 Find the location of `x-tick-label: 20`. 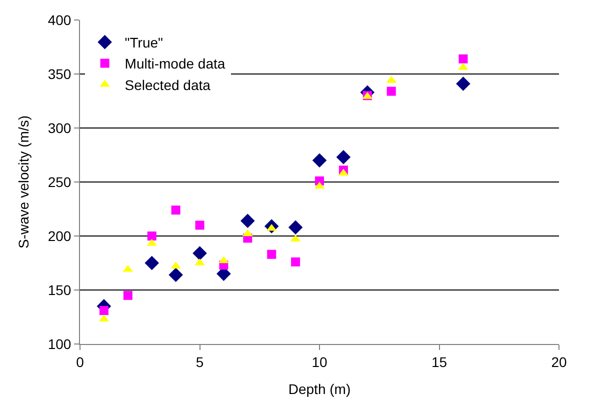

x-tick-label: 20 is located at coordinates (559, 362).